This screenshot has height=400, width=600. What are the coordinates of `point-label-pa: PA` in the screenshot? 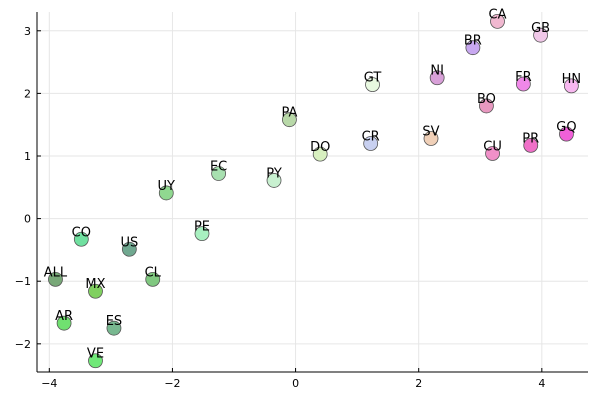 It's located at (289, 113).